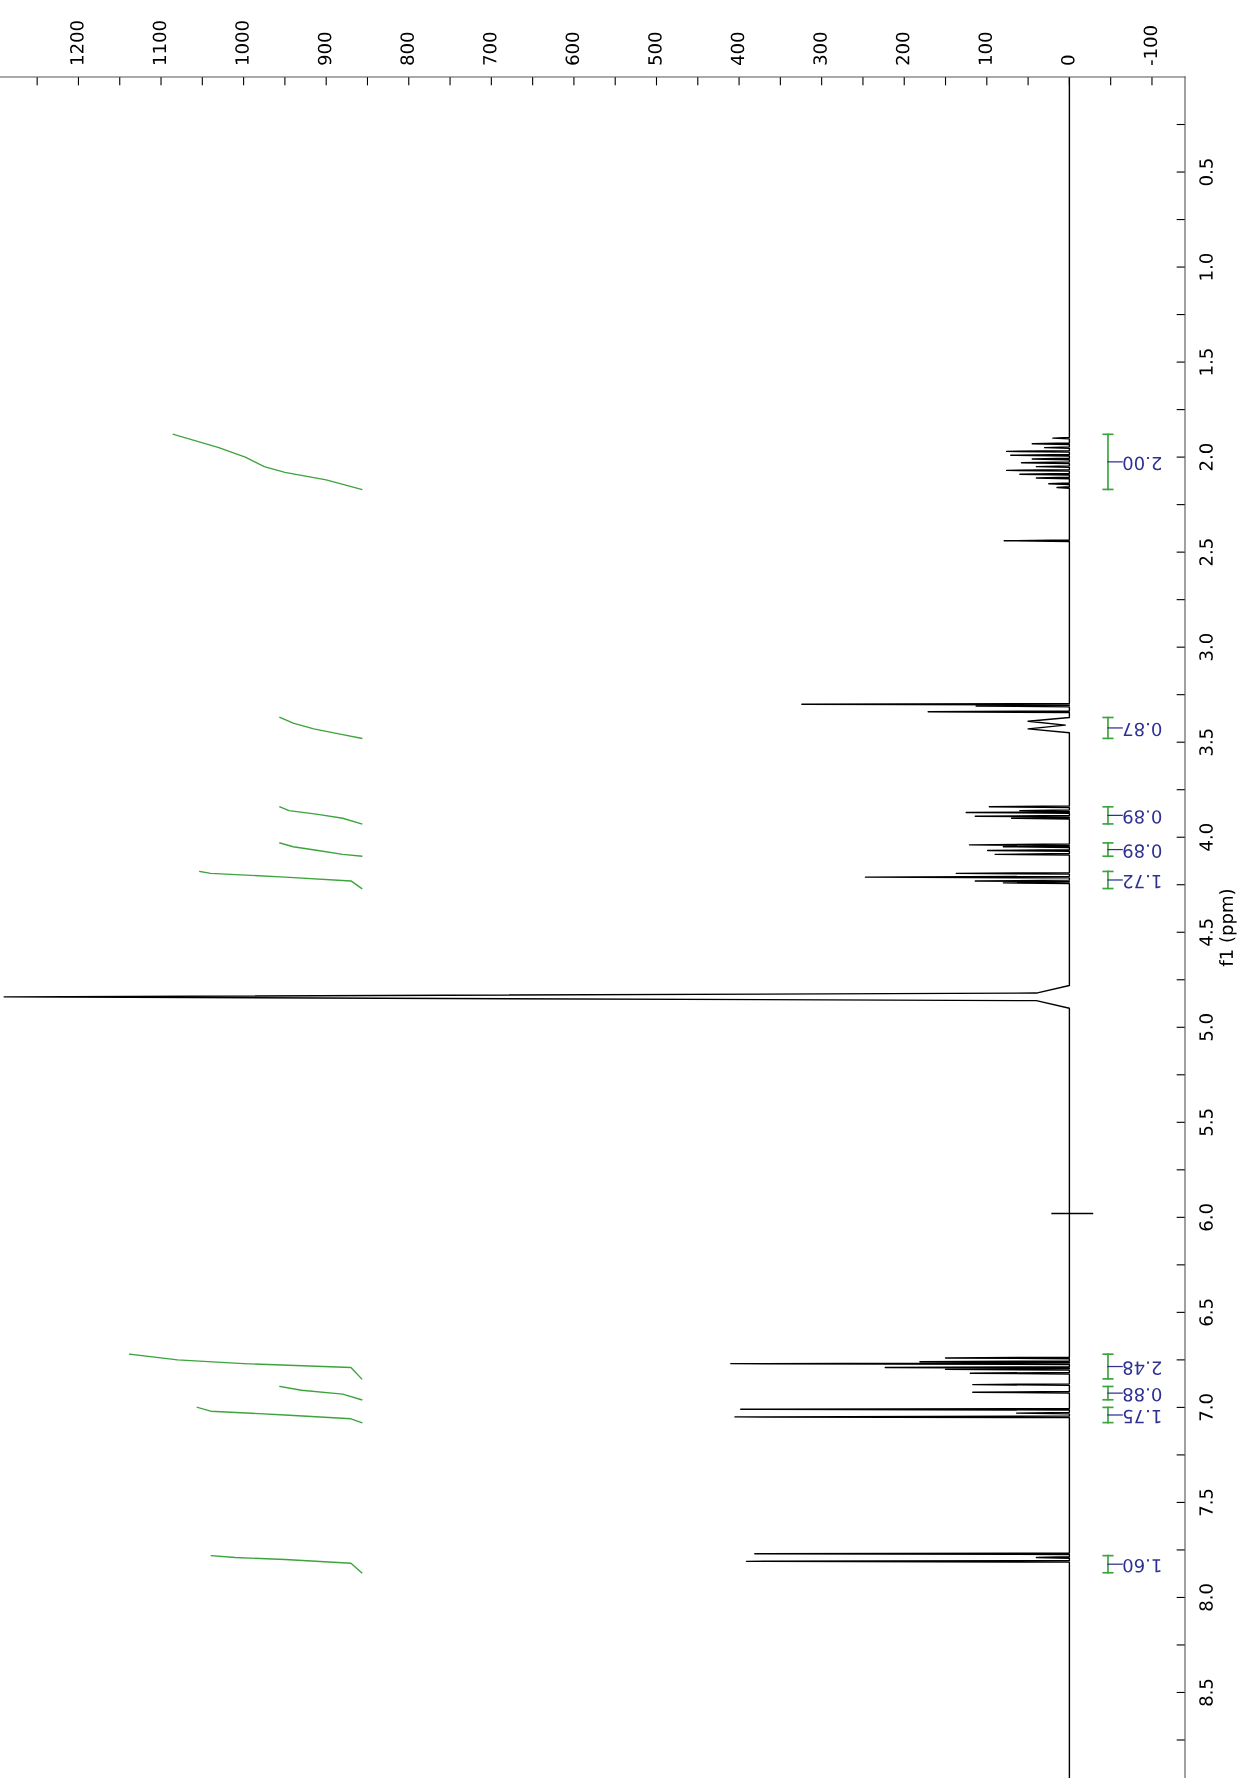 The width and height of the screenshot is (1255, 1778). I want to click on y-tick-label: 6.0, so click(1206, 1217).